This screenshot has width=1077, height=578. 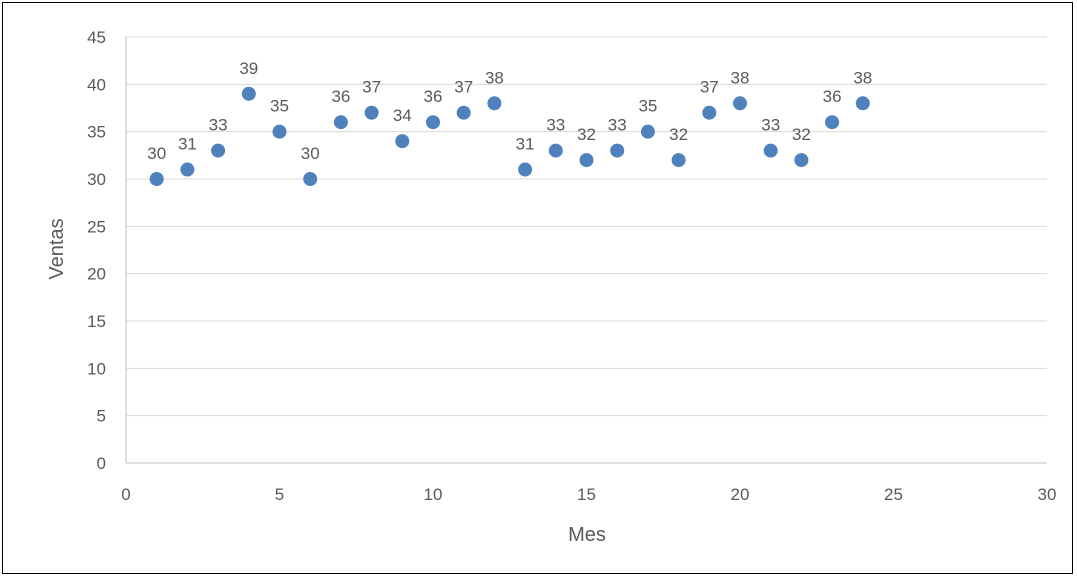 What do you see at coordinates (96, 132) in the screenshot?
I see `y-tick-label: 35` at bounding box center [96, 132].